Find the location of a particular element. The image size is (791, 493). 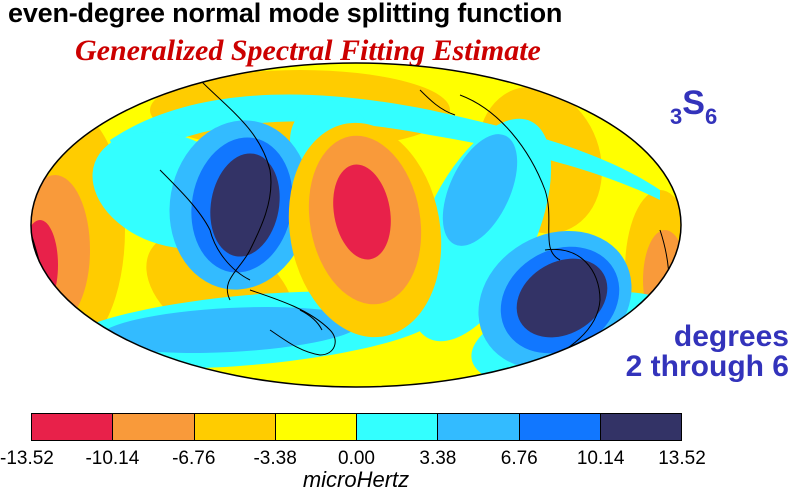

colorbar-tick-label: -10.14 is located at coordinates (112, 458).